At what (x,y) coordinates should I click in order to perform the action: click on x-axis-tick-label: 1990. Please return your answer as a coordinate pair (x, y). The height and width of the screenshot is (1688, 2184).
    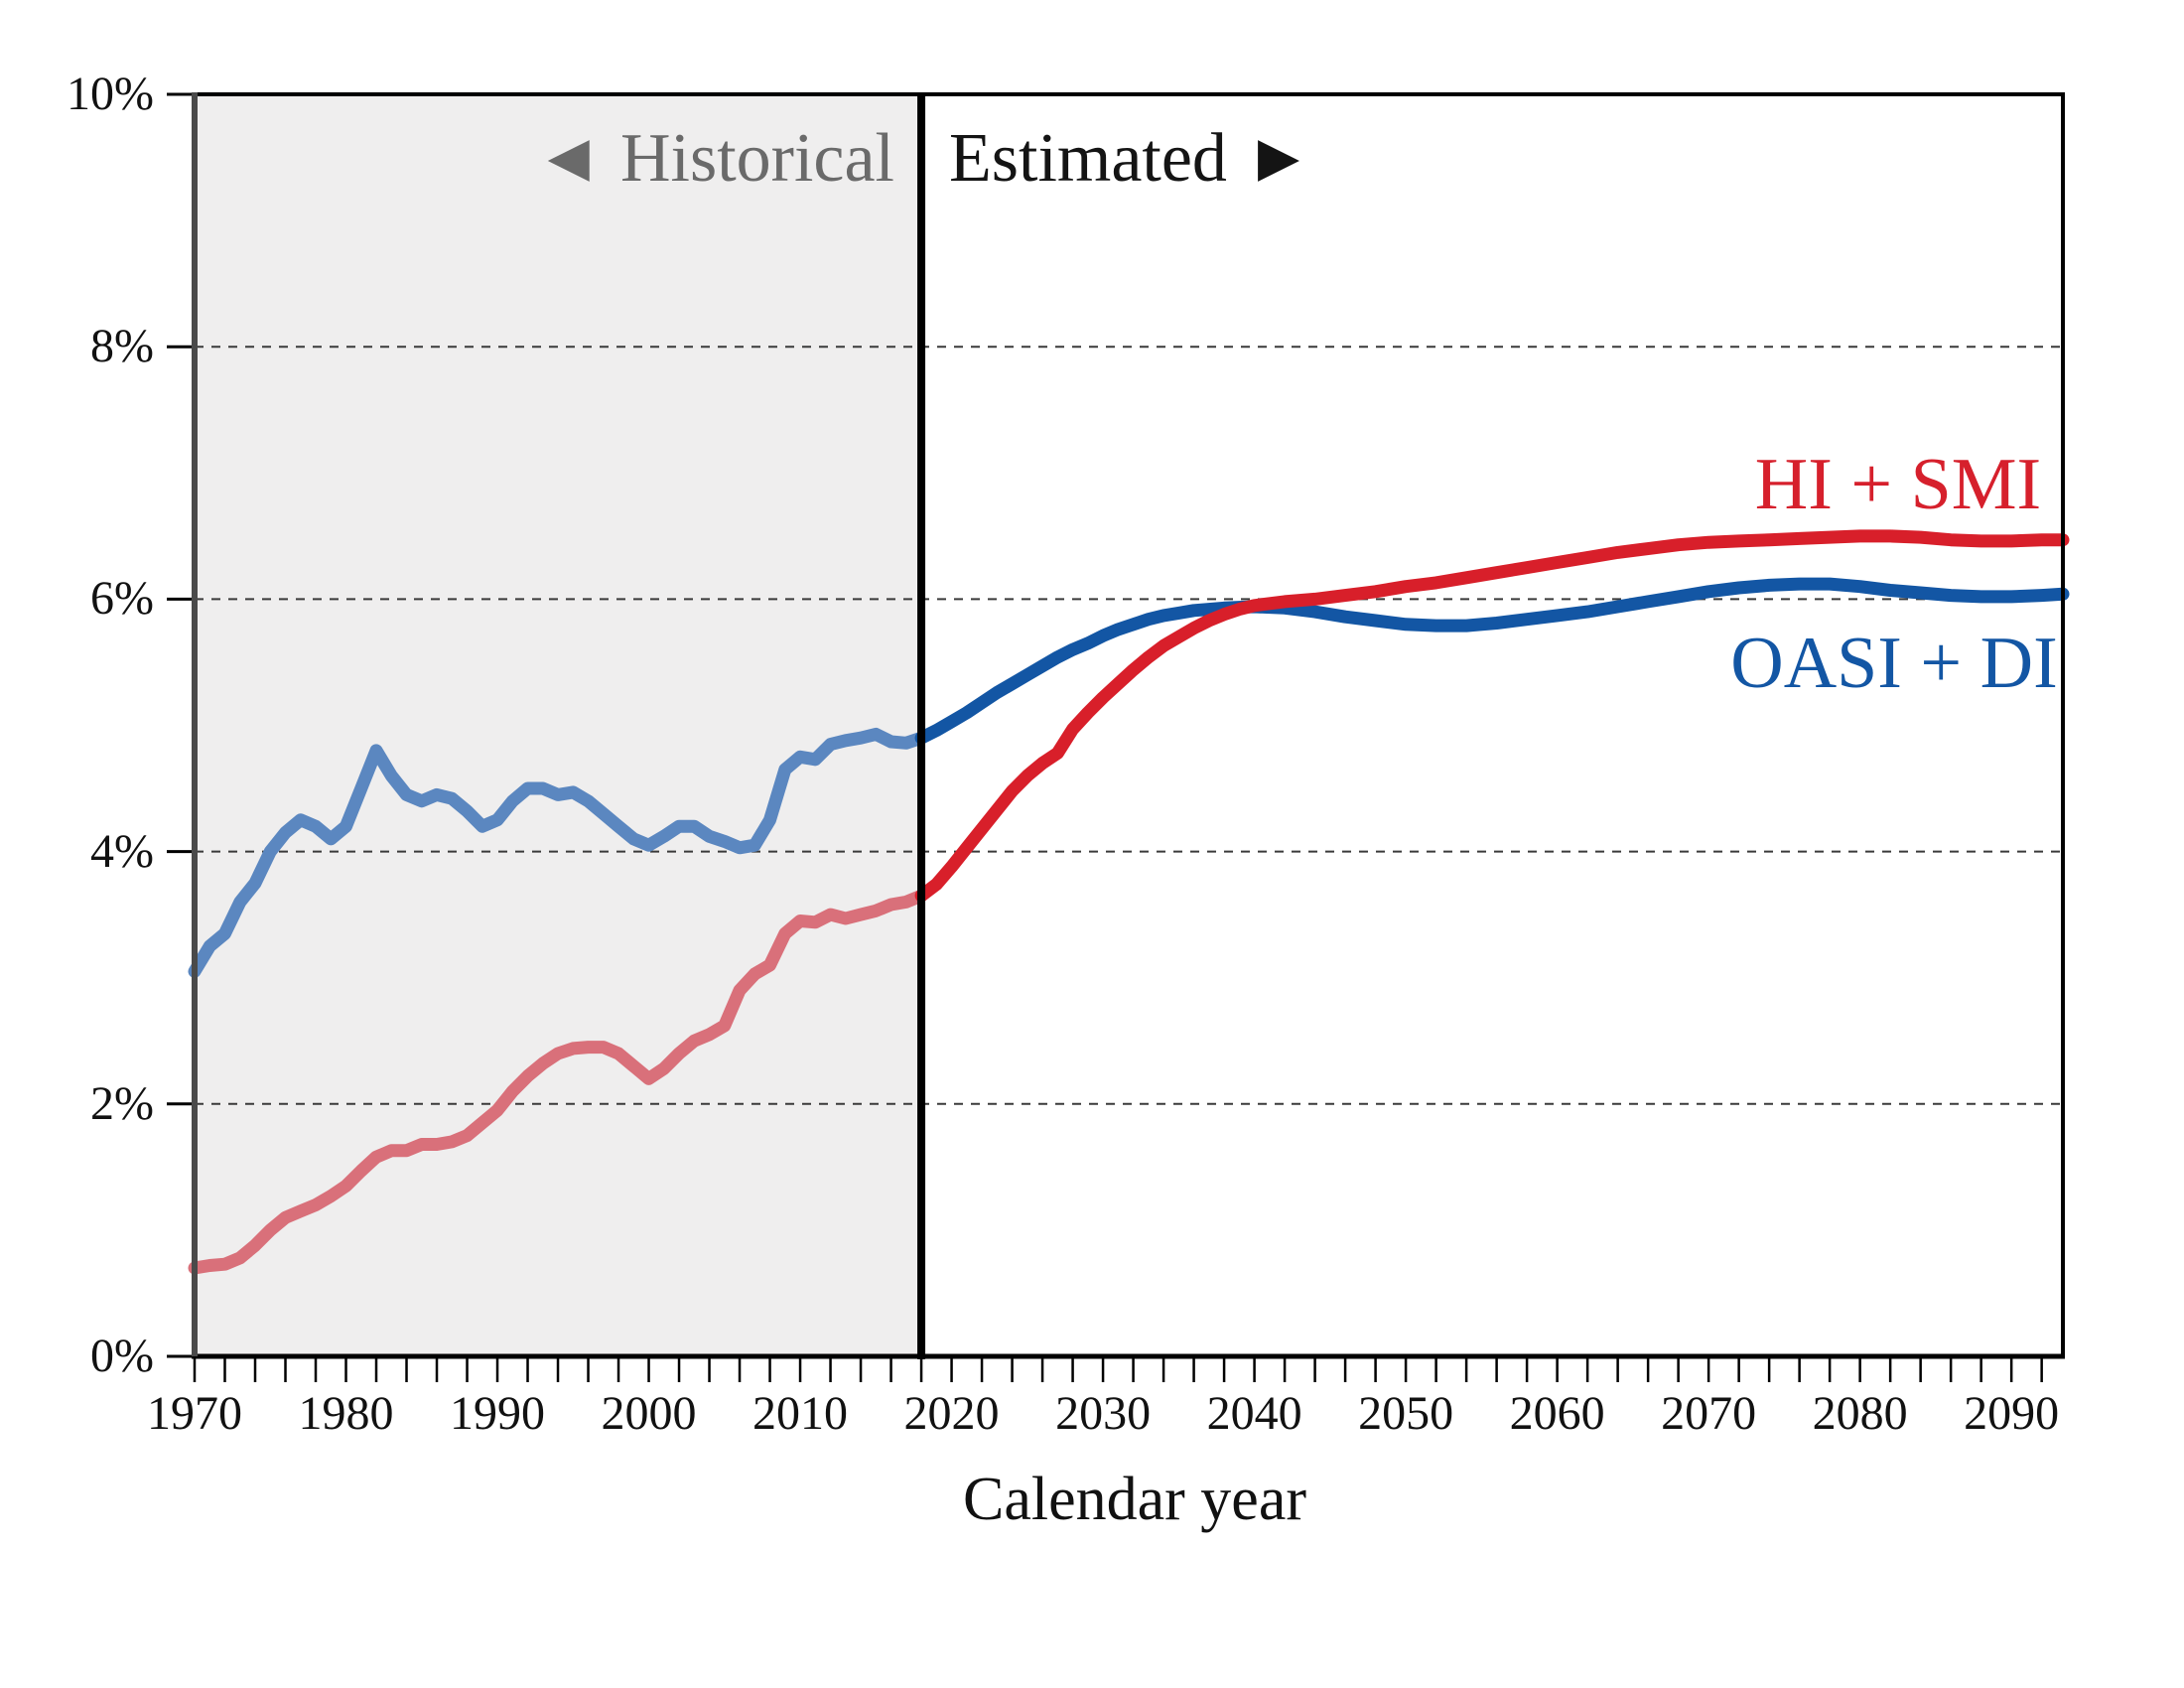
    Looking at the image, I should click on (498, 1413).